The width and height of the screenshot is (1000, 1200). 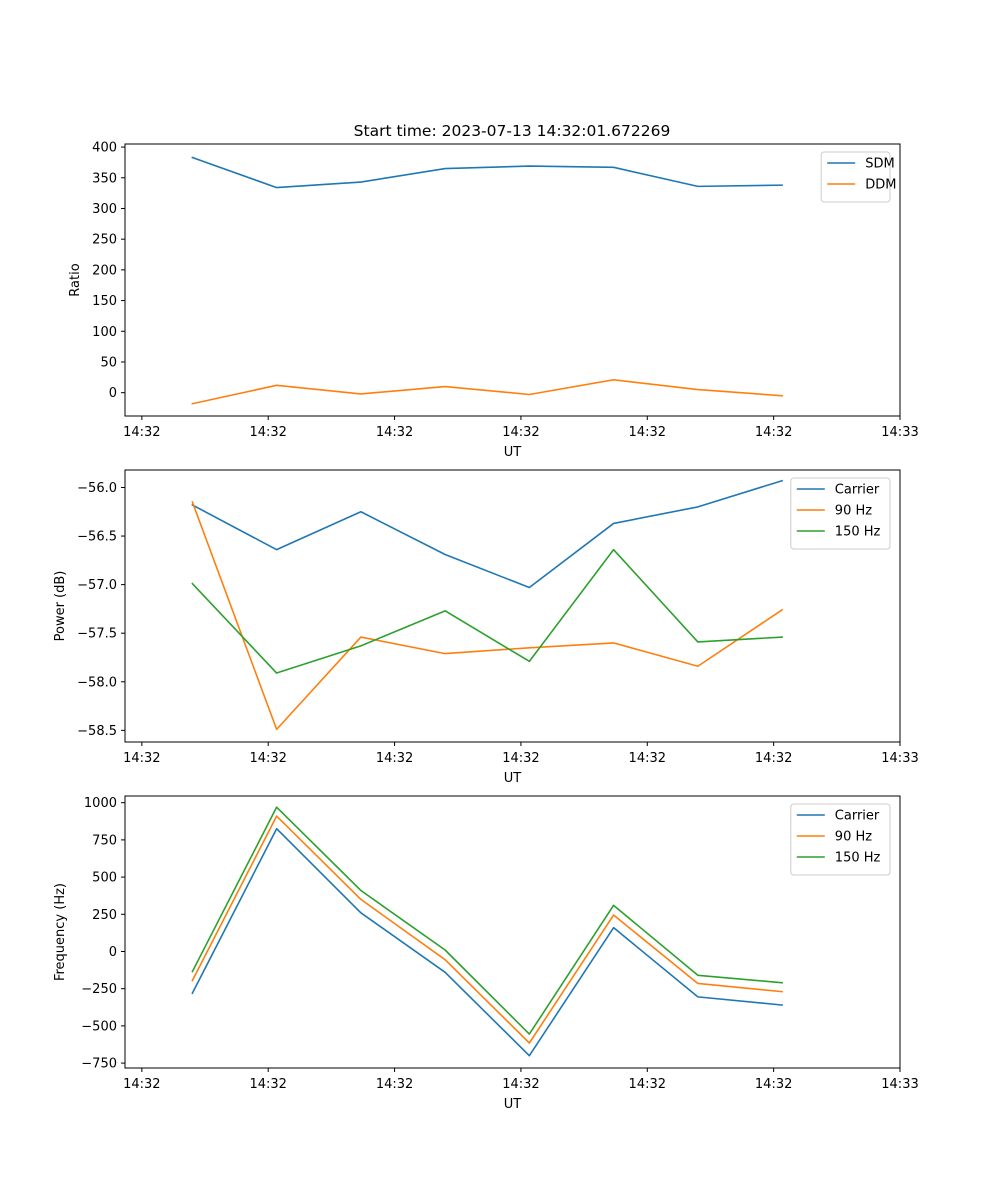 I want to click on ratio-y-tick-label: 0, so click(x=113, y=393).